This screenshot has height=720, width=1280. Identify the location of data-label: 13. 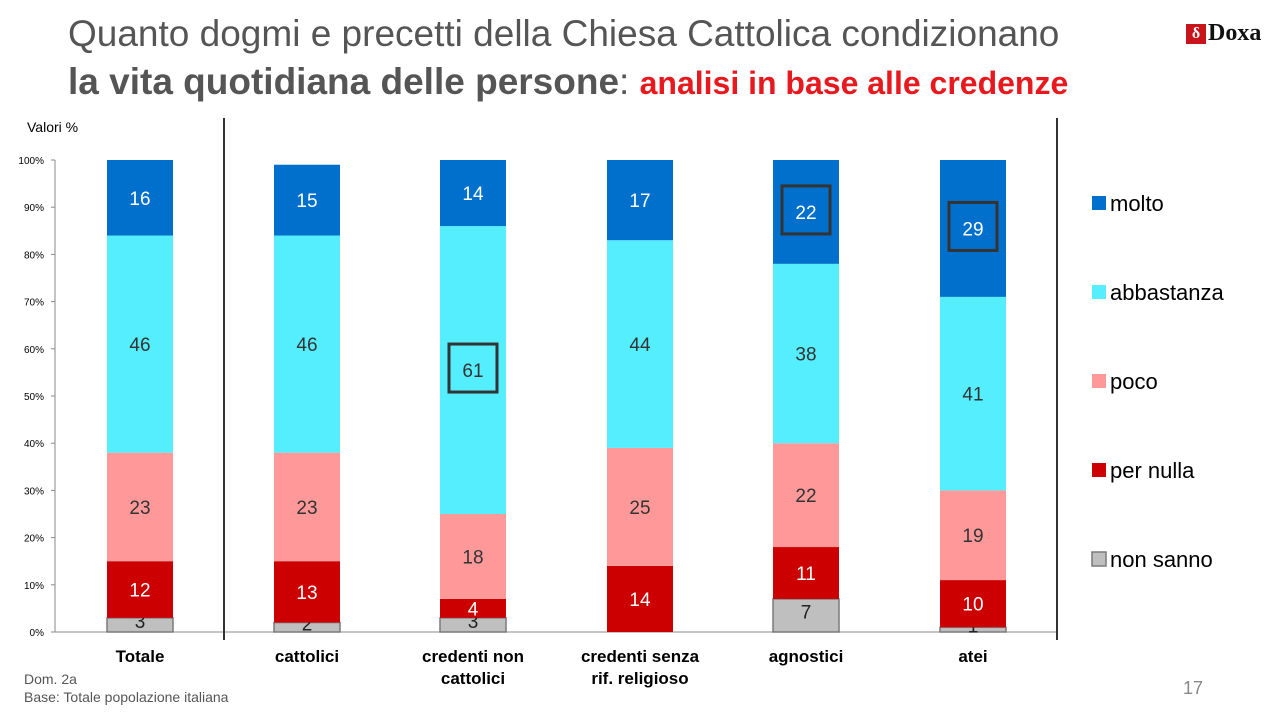
(306, 593).